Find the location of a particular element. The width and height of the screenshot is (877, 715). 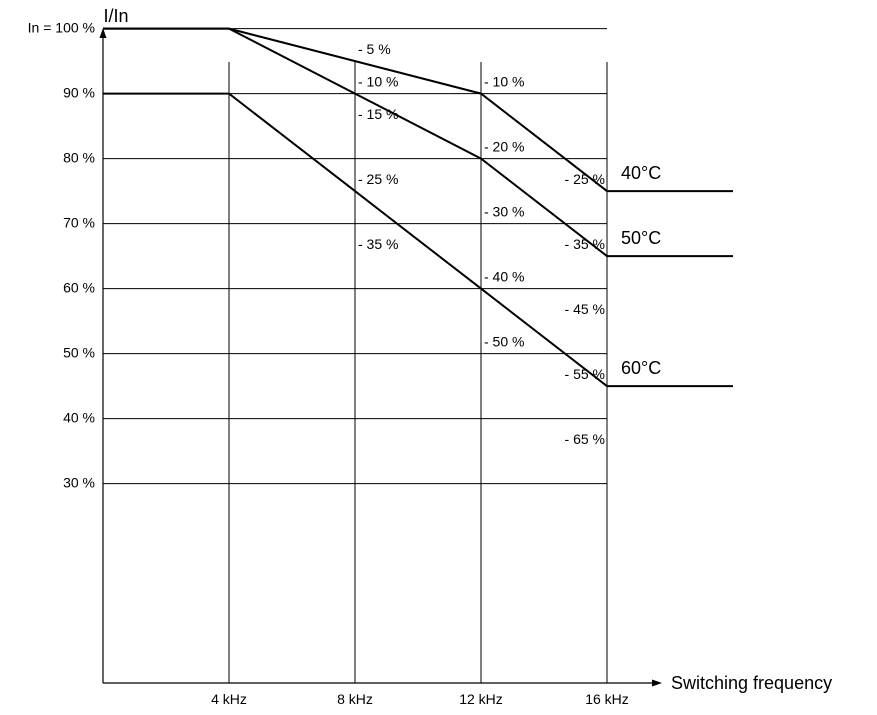

series-label-60-c: 60°C is located at coordinates (641, 368).